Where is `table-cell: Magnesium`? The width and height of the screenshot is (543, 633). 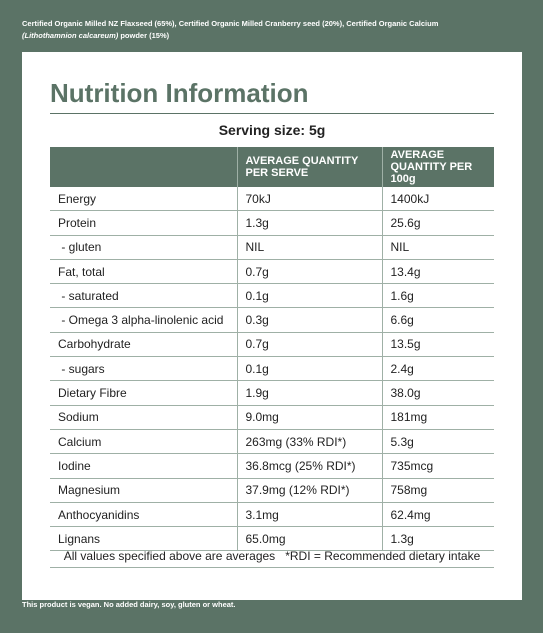 table-cell: Magnesium is located at coordinates (143, 490).